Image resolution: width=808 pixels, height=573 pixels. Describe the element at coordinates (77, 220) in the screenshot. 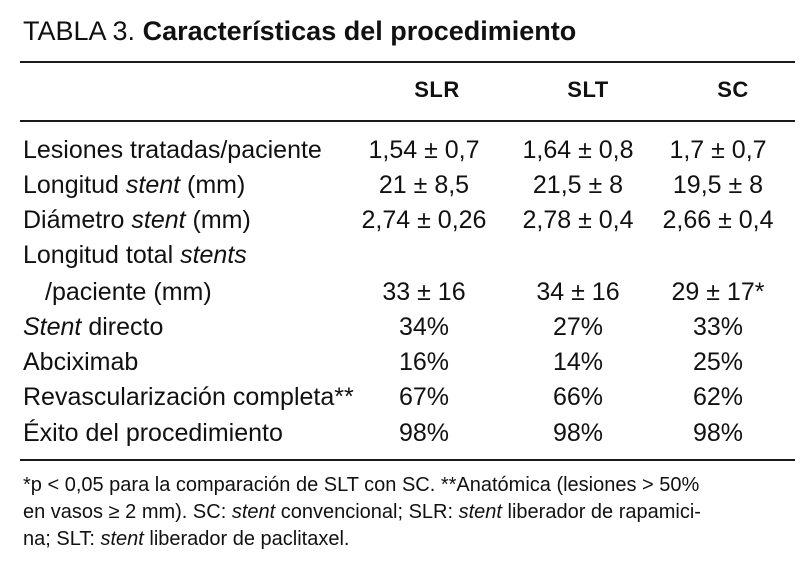

I see `row-label-text: Diámetro` at that location.